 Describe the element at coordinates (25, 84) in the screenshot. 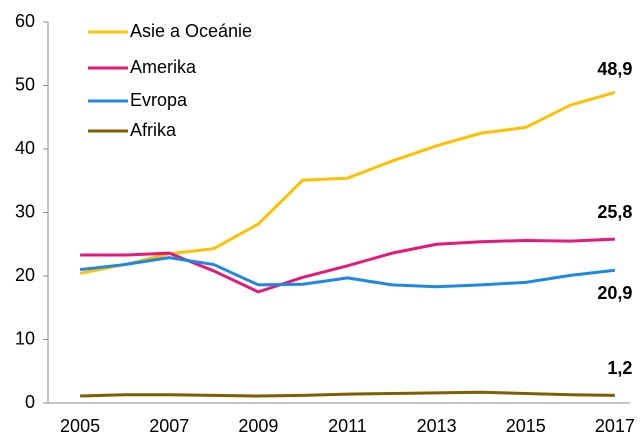

I see `y-tick-label: 50` at that location.